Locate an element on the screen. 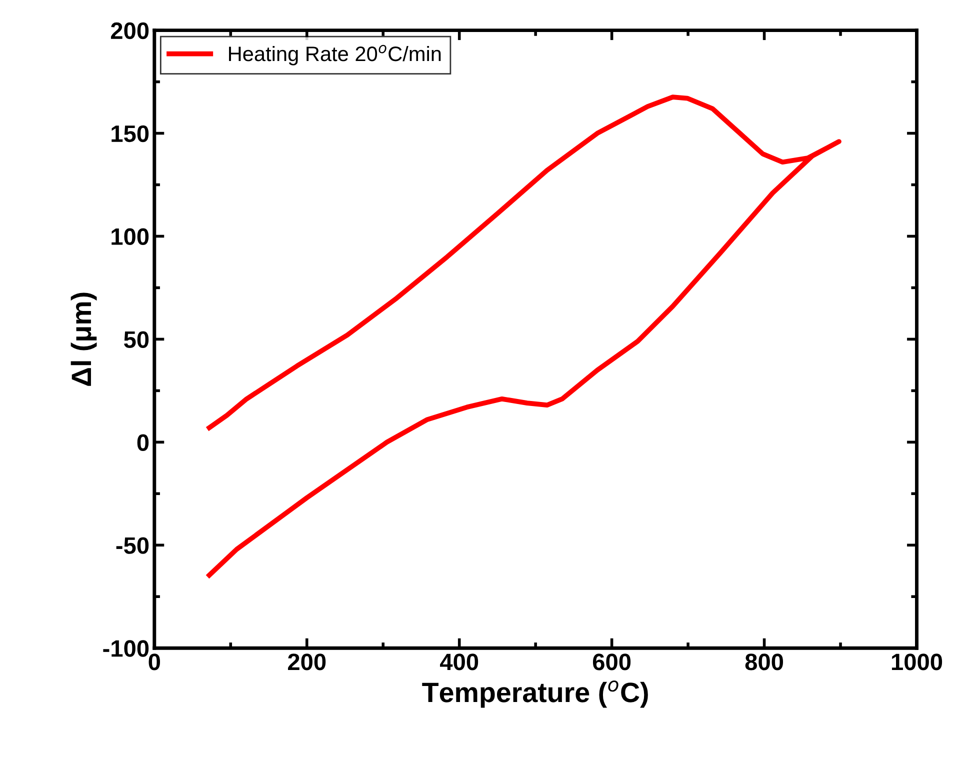  y-tick-label: -50 is located at coordinates (132, 545).